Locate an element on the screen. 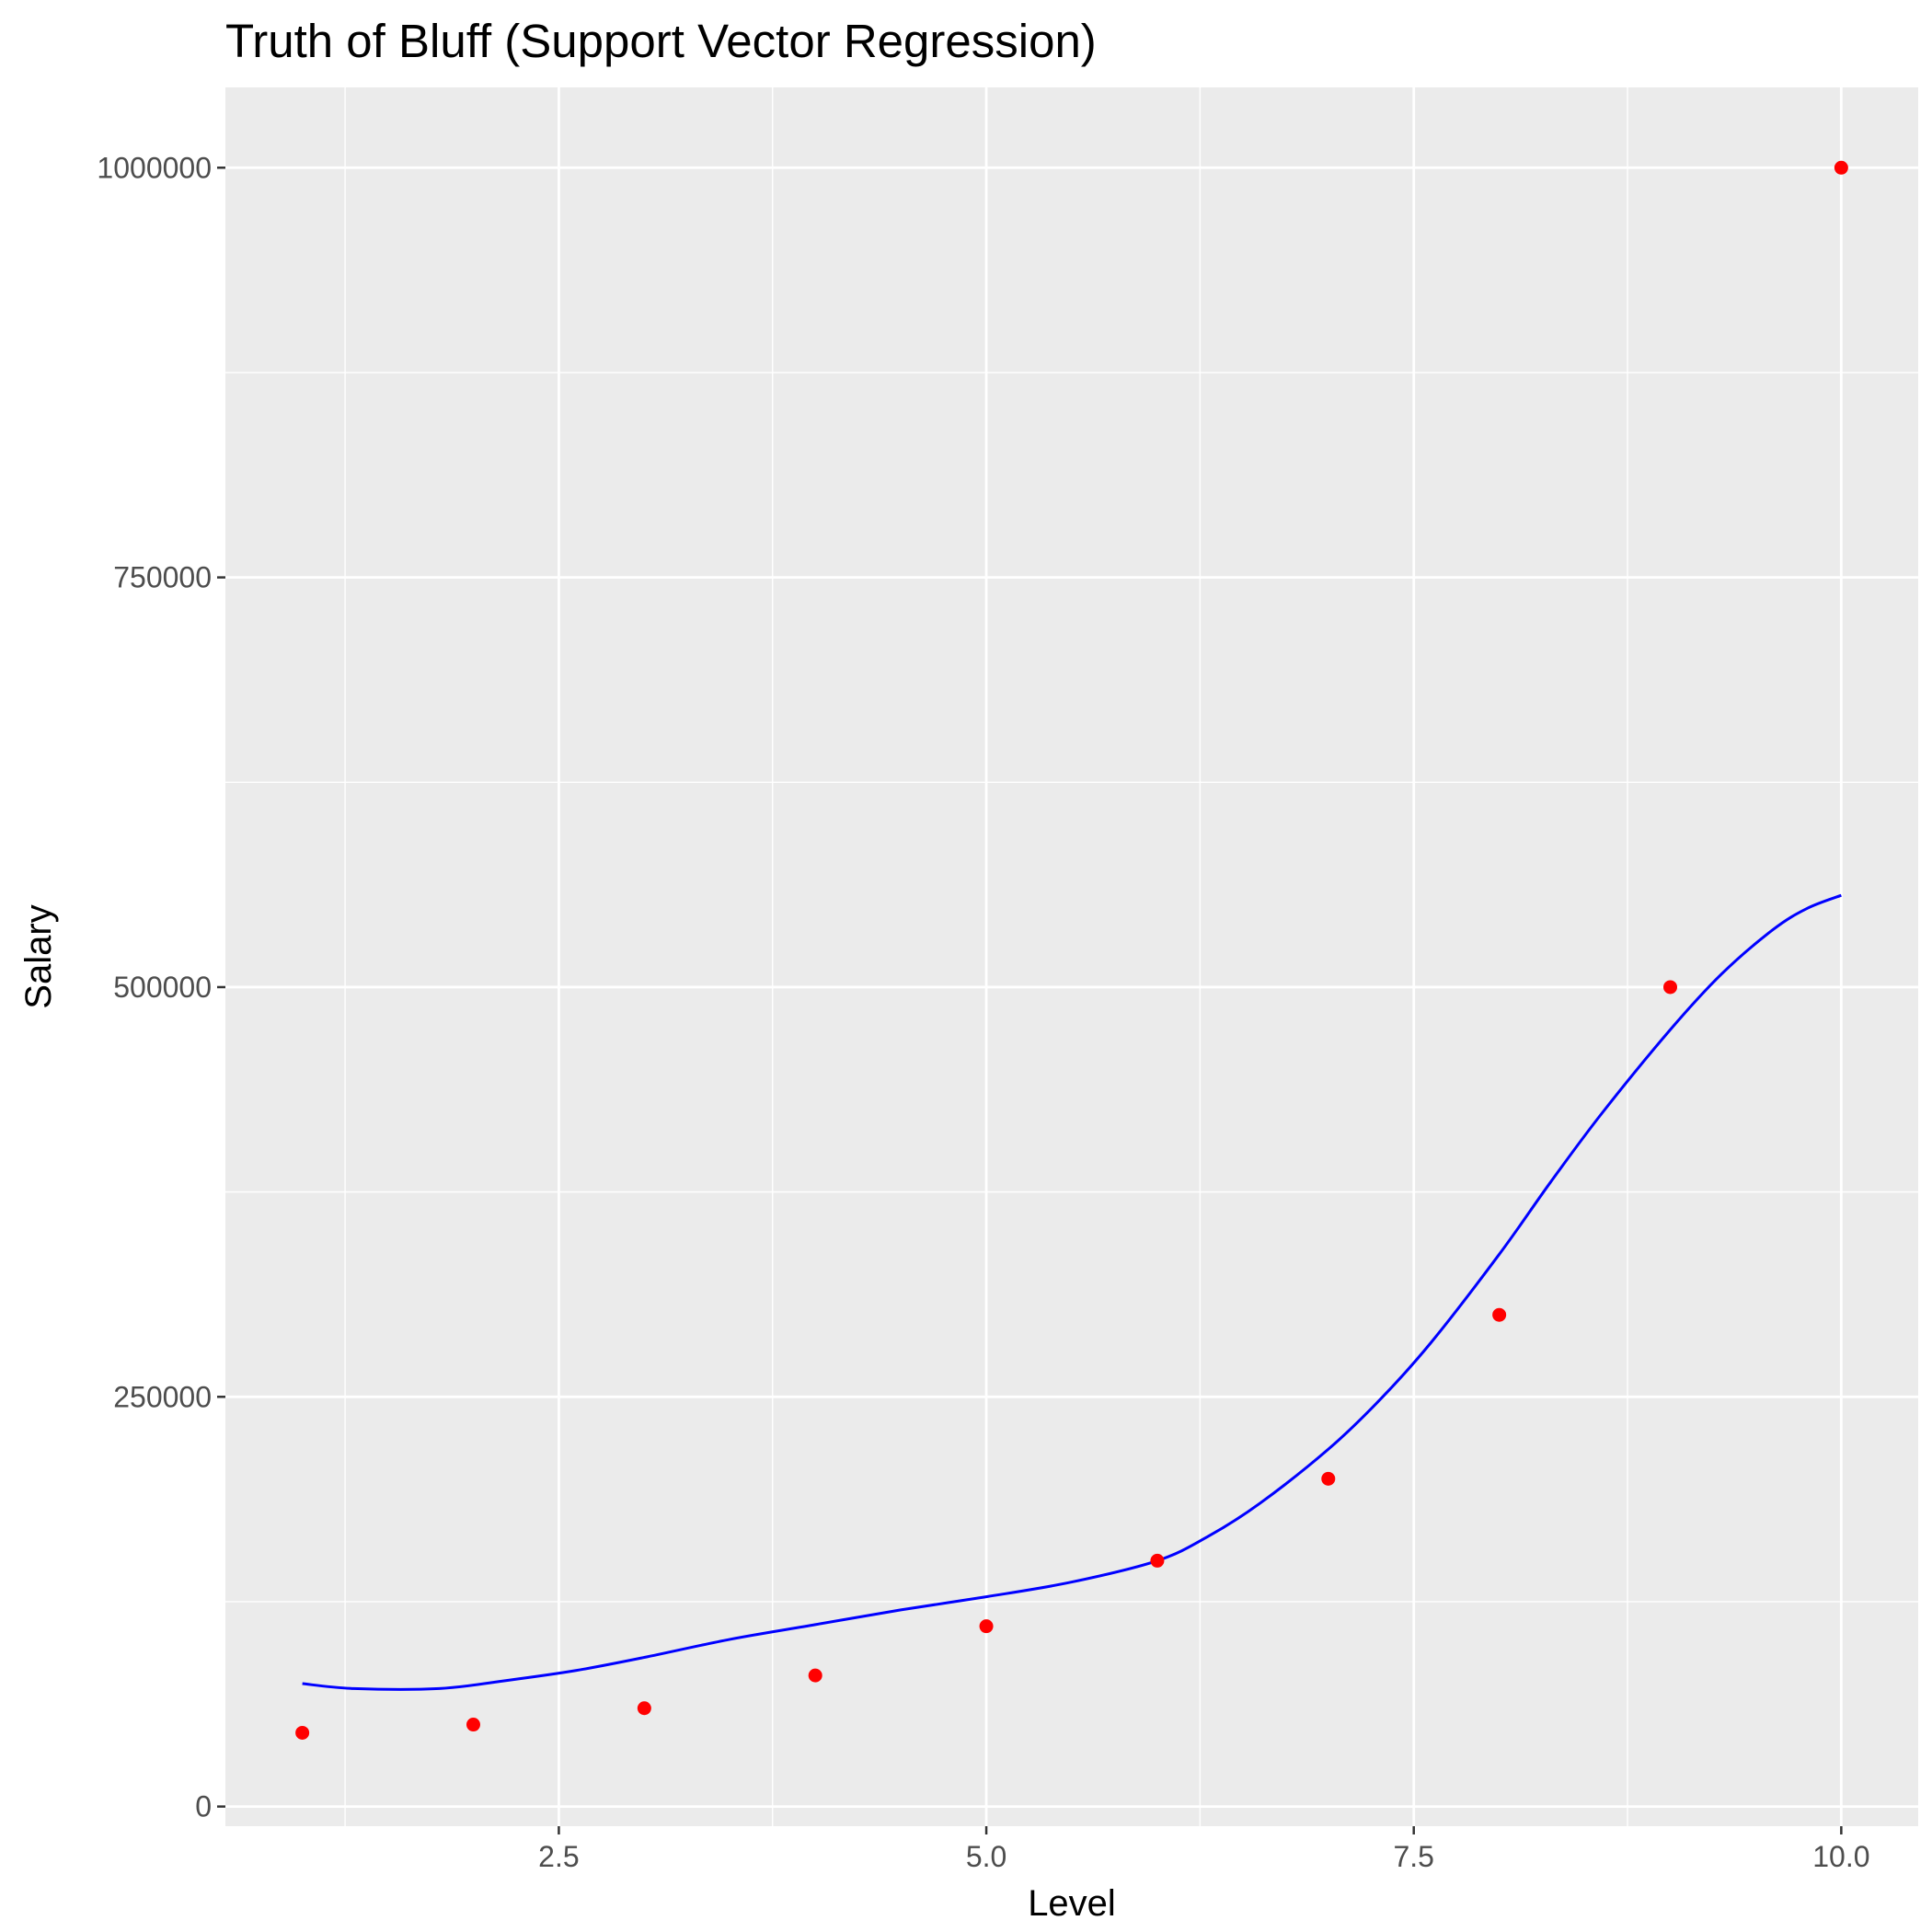 This screenshot has height=1932, width=1932. y-axis-ticks: 0 250000 500000 750000 1000000 is located at coordinates (161, 987).